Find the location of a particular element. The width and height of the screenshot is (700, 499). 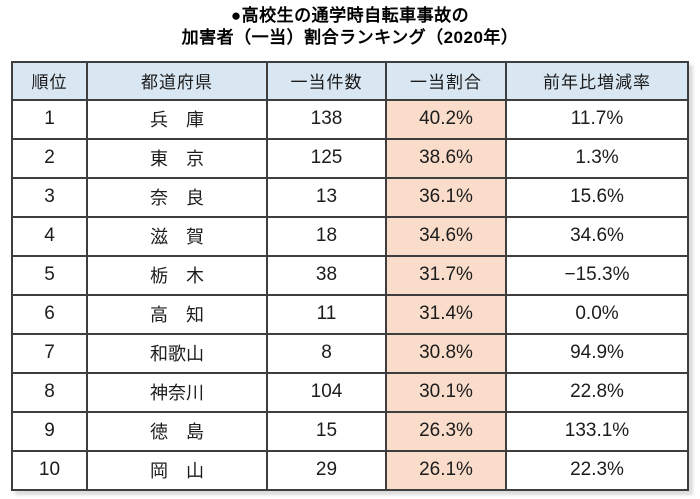

prefecture-cell: 岡 山 is located at coordinates (177, 470).